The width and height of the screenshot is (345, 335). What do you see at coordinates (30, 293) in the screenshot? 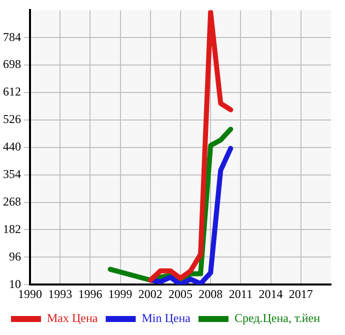
I see `x-tick-label: 1990` at bounding box center [30, 293].